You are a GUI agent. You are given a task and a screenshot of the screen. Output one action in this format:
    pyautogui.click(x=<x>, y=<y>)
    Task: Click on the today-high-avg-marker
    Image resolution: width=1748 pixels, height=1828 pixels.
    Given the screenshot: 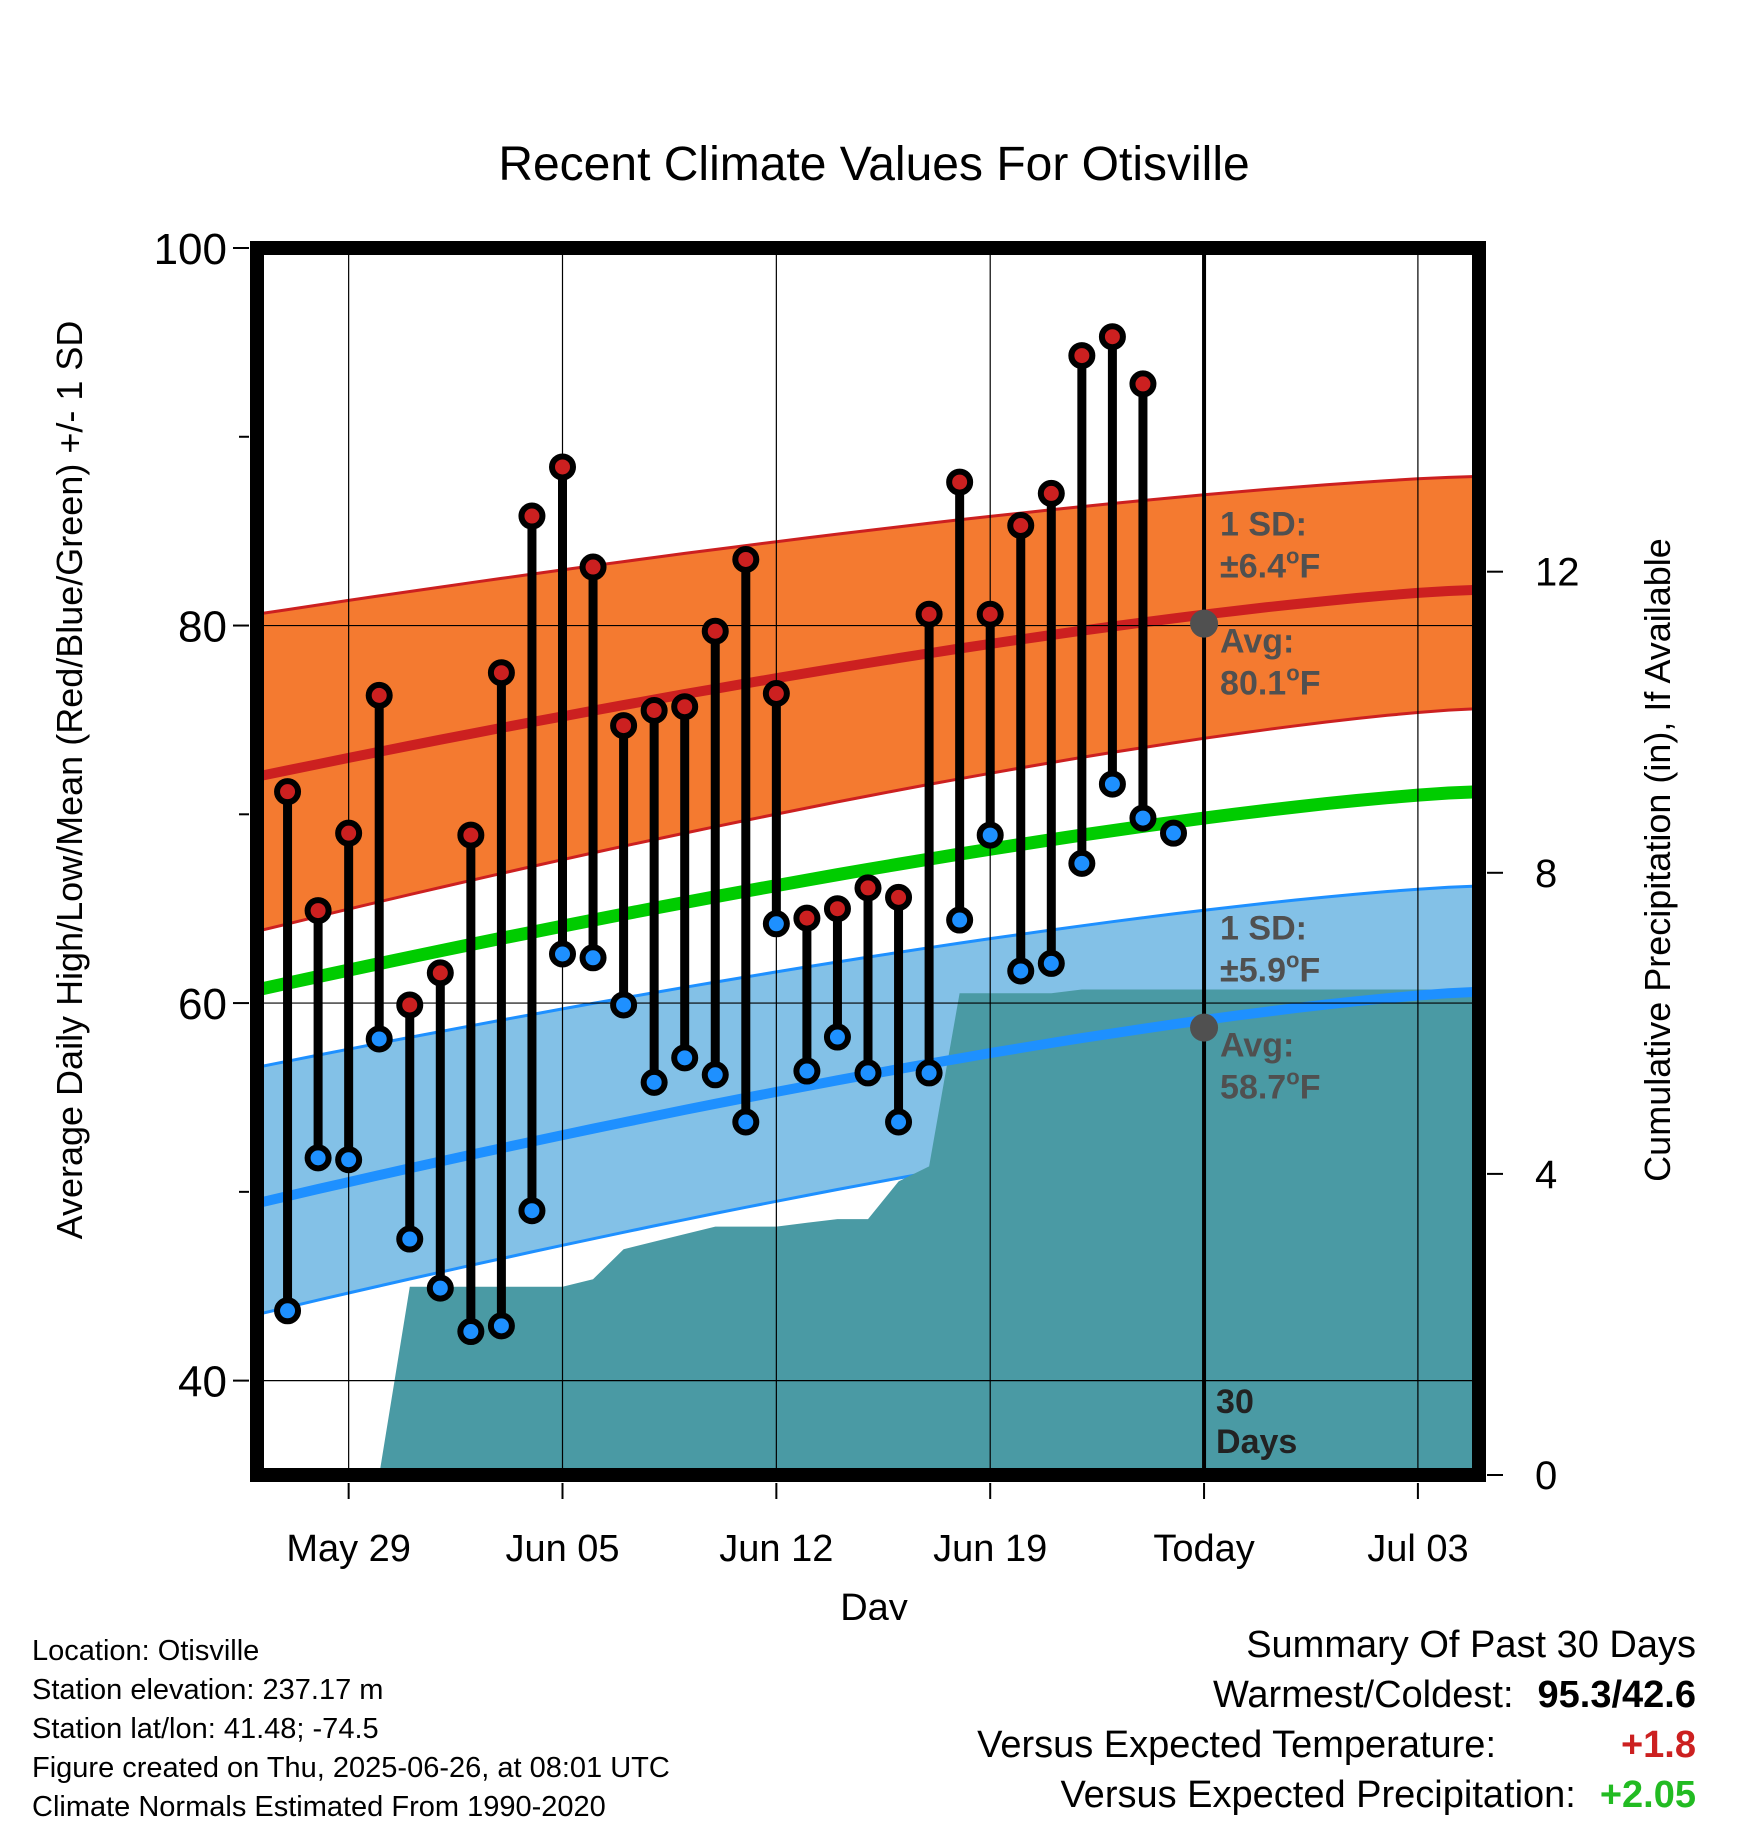 What is the action you would take?
    pyautogui.click(x=1204, y=623)
    